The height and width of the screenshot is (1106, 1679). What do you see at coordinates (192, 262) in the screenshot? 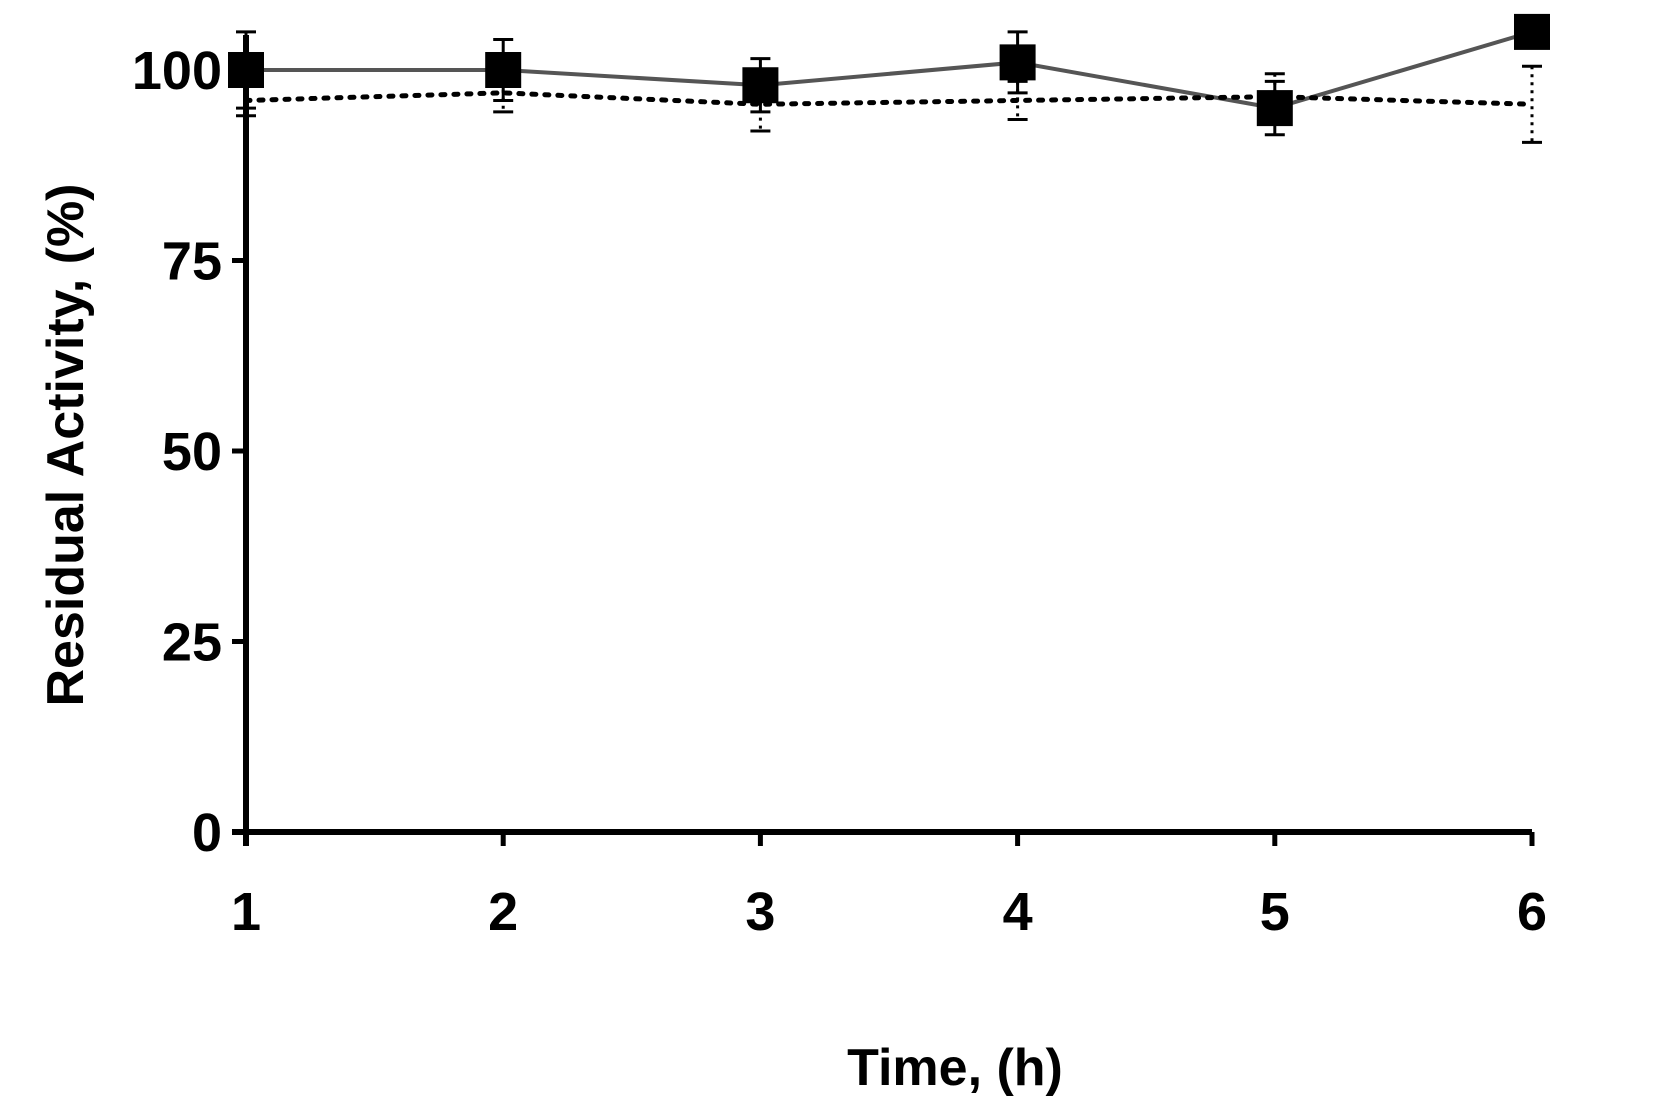
I see `y-tick-label: 75` at bounding box center [192, 262].